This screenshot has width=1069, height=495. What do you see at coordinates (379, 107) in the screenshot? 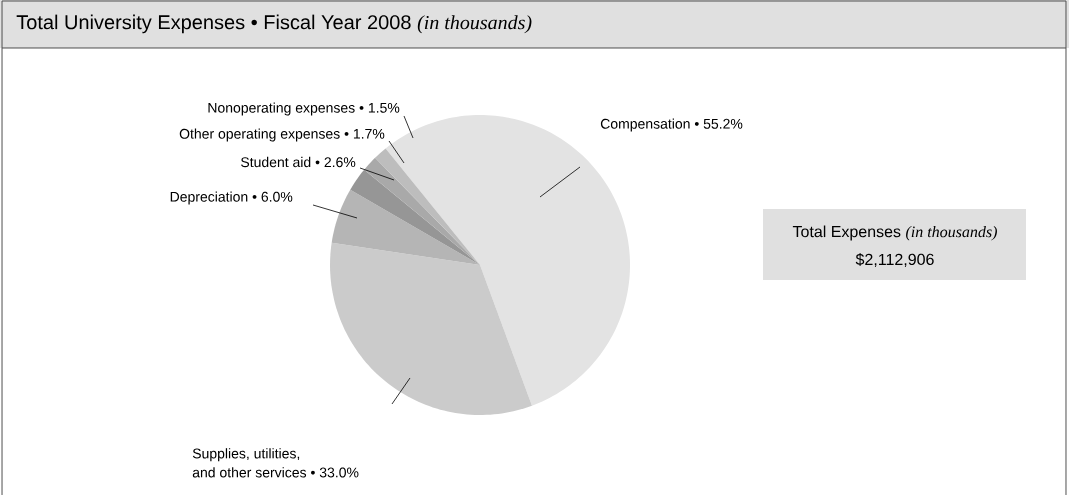
I see `data-label: • 1.5%` at bounding box center [379, 107].